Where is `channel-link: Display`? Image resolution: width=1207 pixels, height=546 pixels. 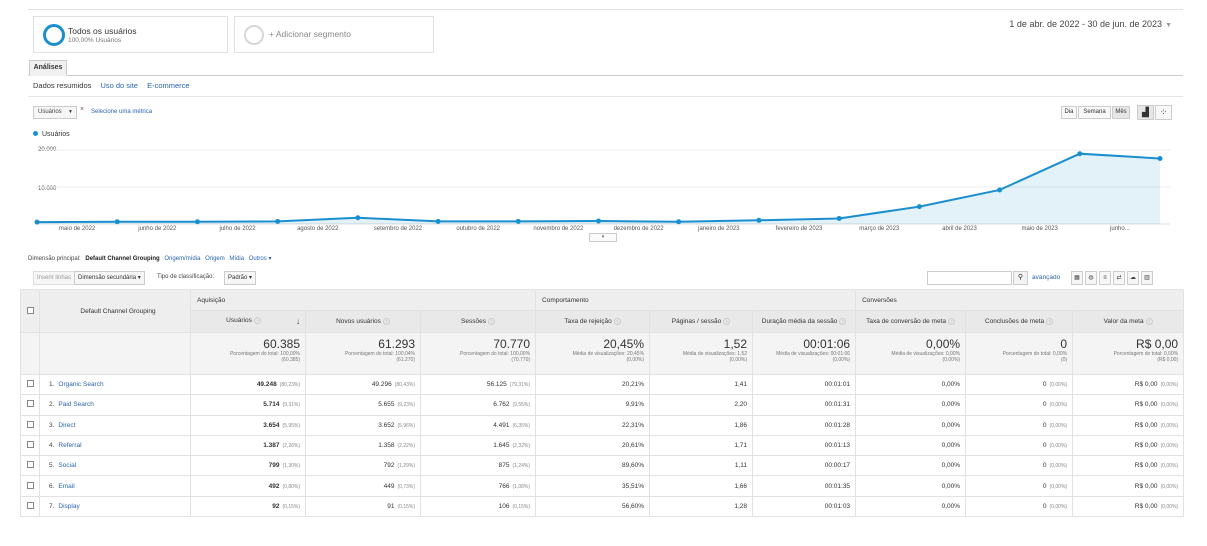
channel-link: Display is located at coordinates (69, 506).